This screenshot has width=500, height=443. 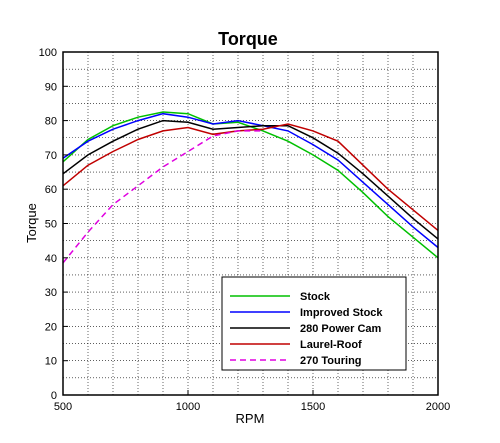 I want to click on x-axis-label: RPM, so click(x=250, y=418).